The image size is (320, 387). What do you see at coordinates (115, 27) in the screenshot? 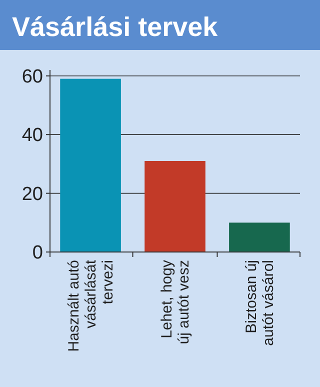
I see `chart-title: Vásárlási tervek` at bounding box center [115, 27].